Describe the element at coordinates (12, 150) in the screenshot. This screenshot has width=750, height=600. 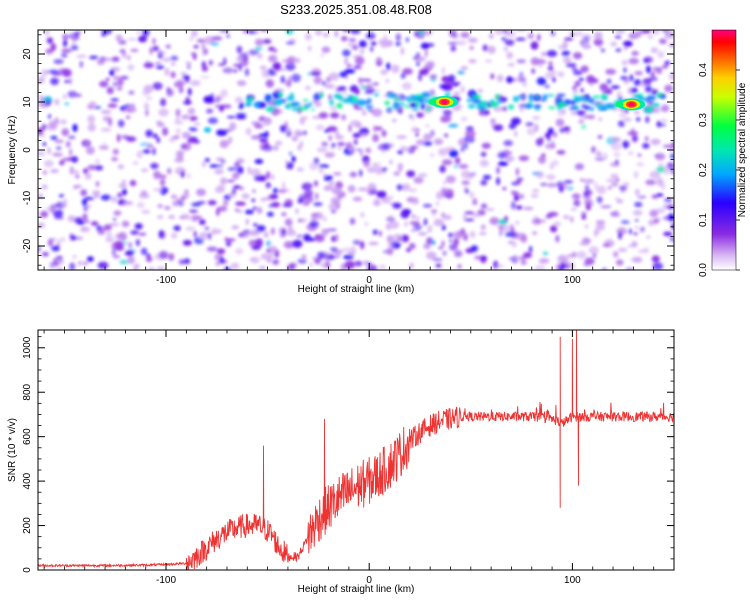
I see `spectrogram-y-axis-label: Frequency (Hz)` at that location.